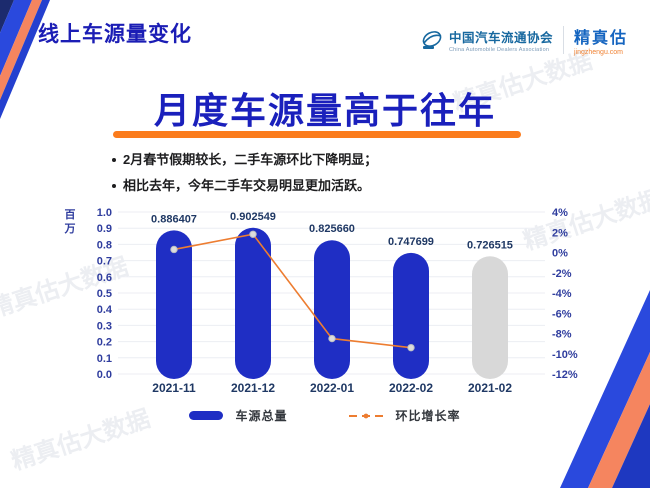  I want to click on bullet-text: 相比去年，今年二手车交易明显更加活跃。, so click(247, 185).